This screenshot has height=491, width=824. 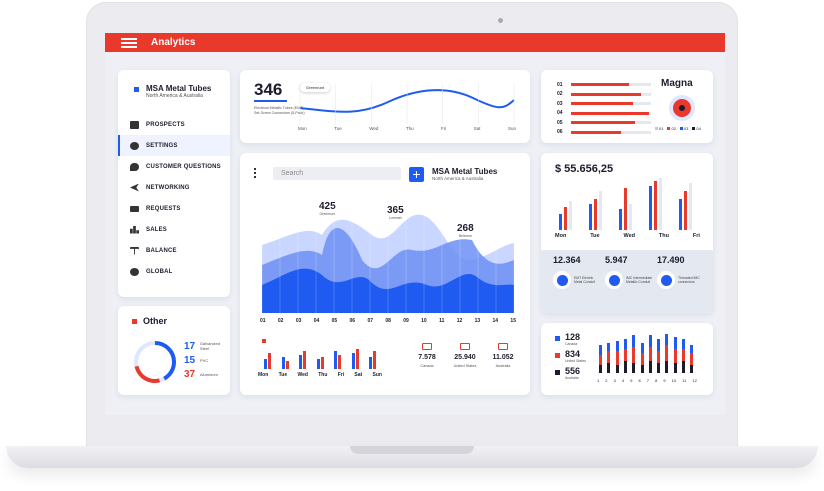 What do you see at coordinates (174, 271) in the screenshot?
I see `sidebar-item-global: GLOBAL` at bounding box center [174, 271].